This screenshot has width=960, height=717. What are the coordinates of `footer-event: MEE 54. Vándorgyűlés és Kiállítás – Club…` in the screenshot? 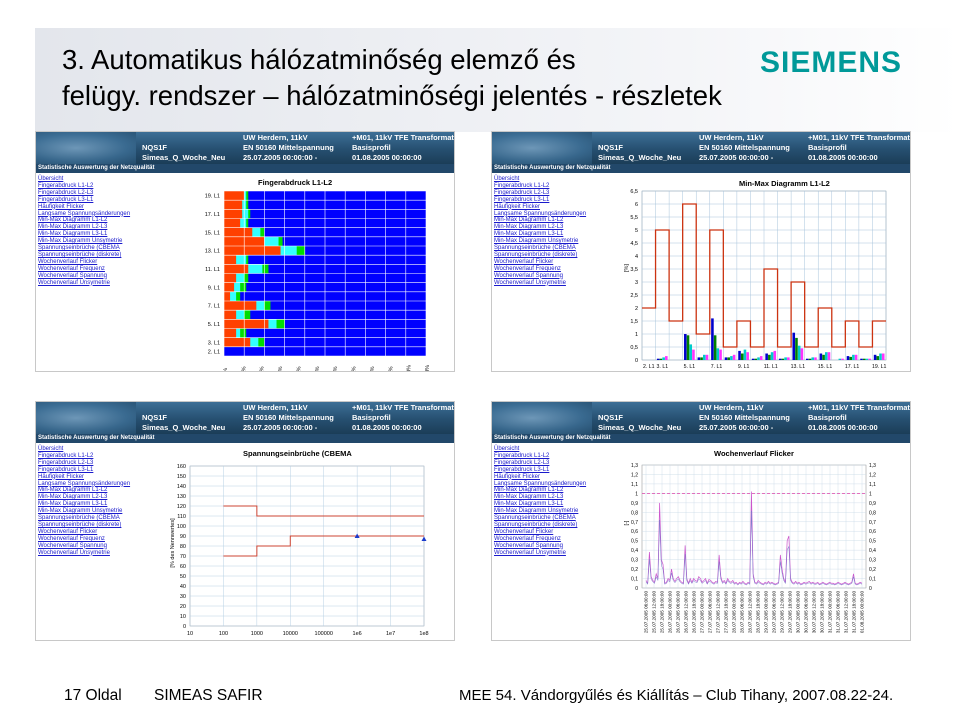 It's located at (676, 695).